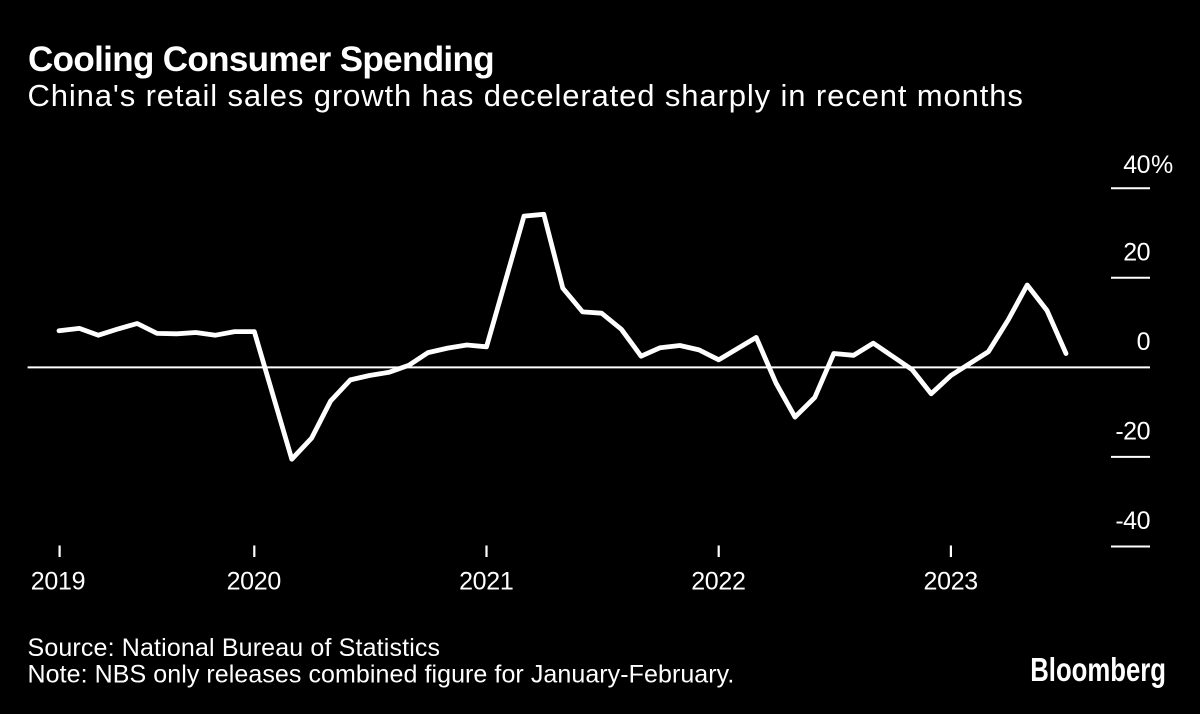 The image size is (1200, 714). Describe the element at coordinates (254, 582) in the screenshot. I see `svg-text: 2020` at that location.